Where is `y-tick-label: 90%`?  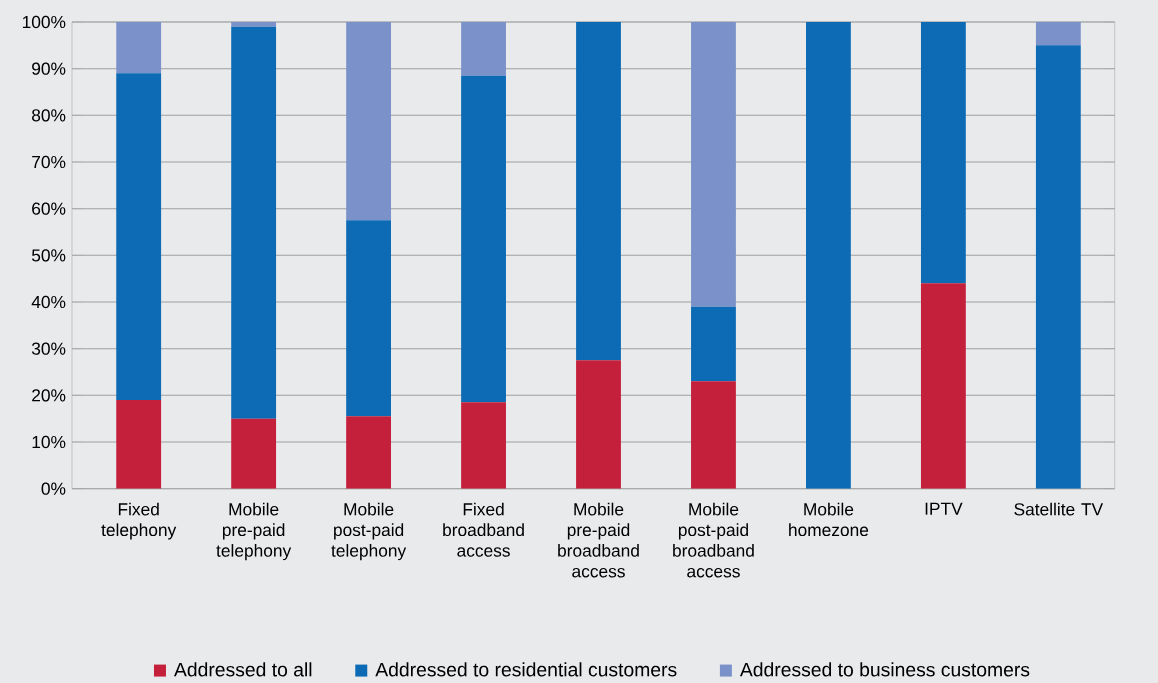
y-tick-label: 90% is located at coordinates (49, 68).